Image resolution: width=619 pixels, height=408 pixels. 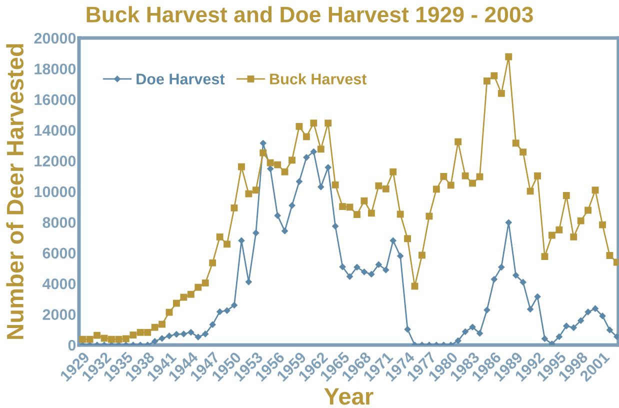 What do you see at coordinates (180, 79) in the screenshot?
I see `legend-label: Doe Harvest` at bounding box center [180, 79].